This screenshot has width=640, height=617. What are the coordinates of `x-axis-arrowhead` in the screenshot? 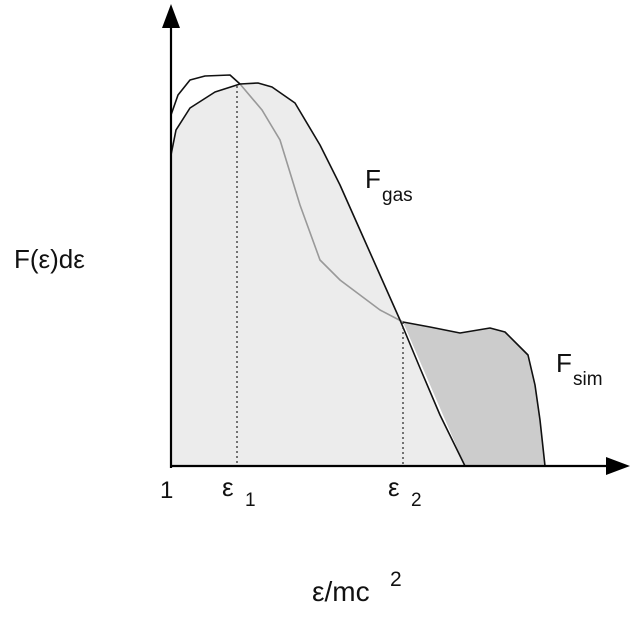 It's located at (618, 466).